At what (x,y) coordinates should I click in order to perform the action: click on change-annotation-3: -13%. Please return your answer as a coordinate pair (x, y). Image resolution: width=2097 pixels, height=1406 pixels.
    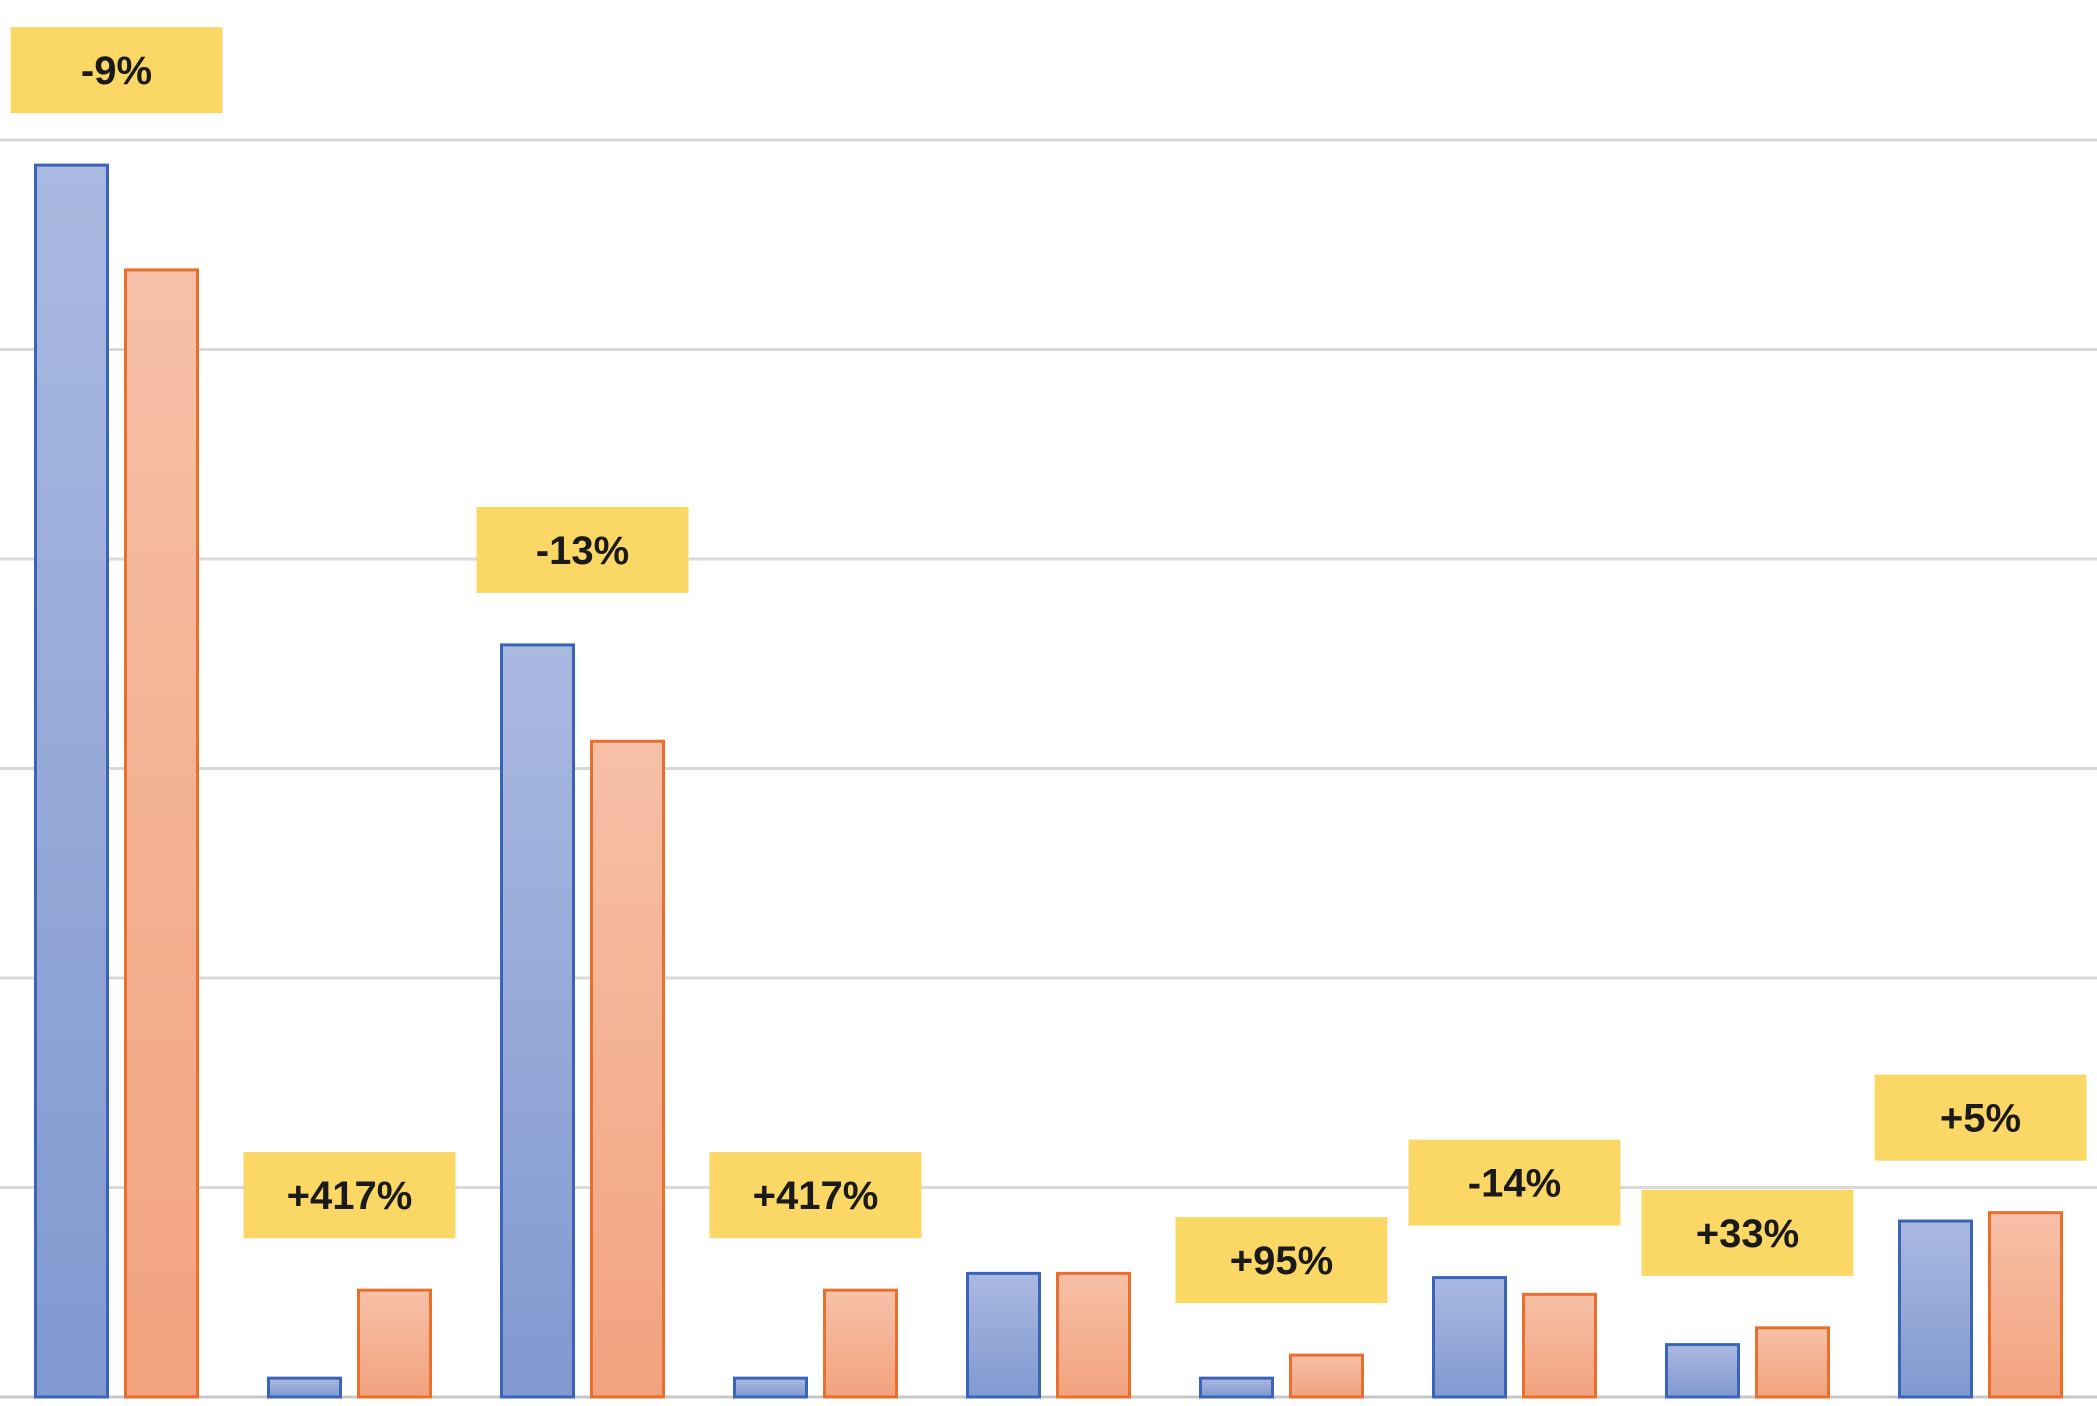
    Looking at the image, I should click on (582, 549).